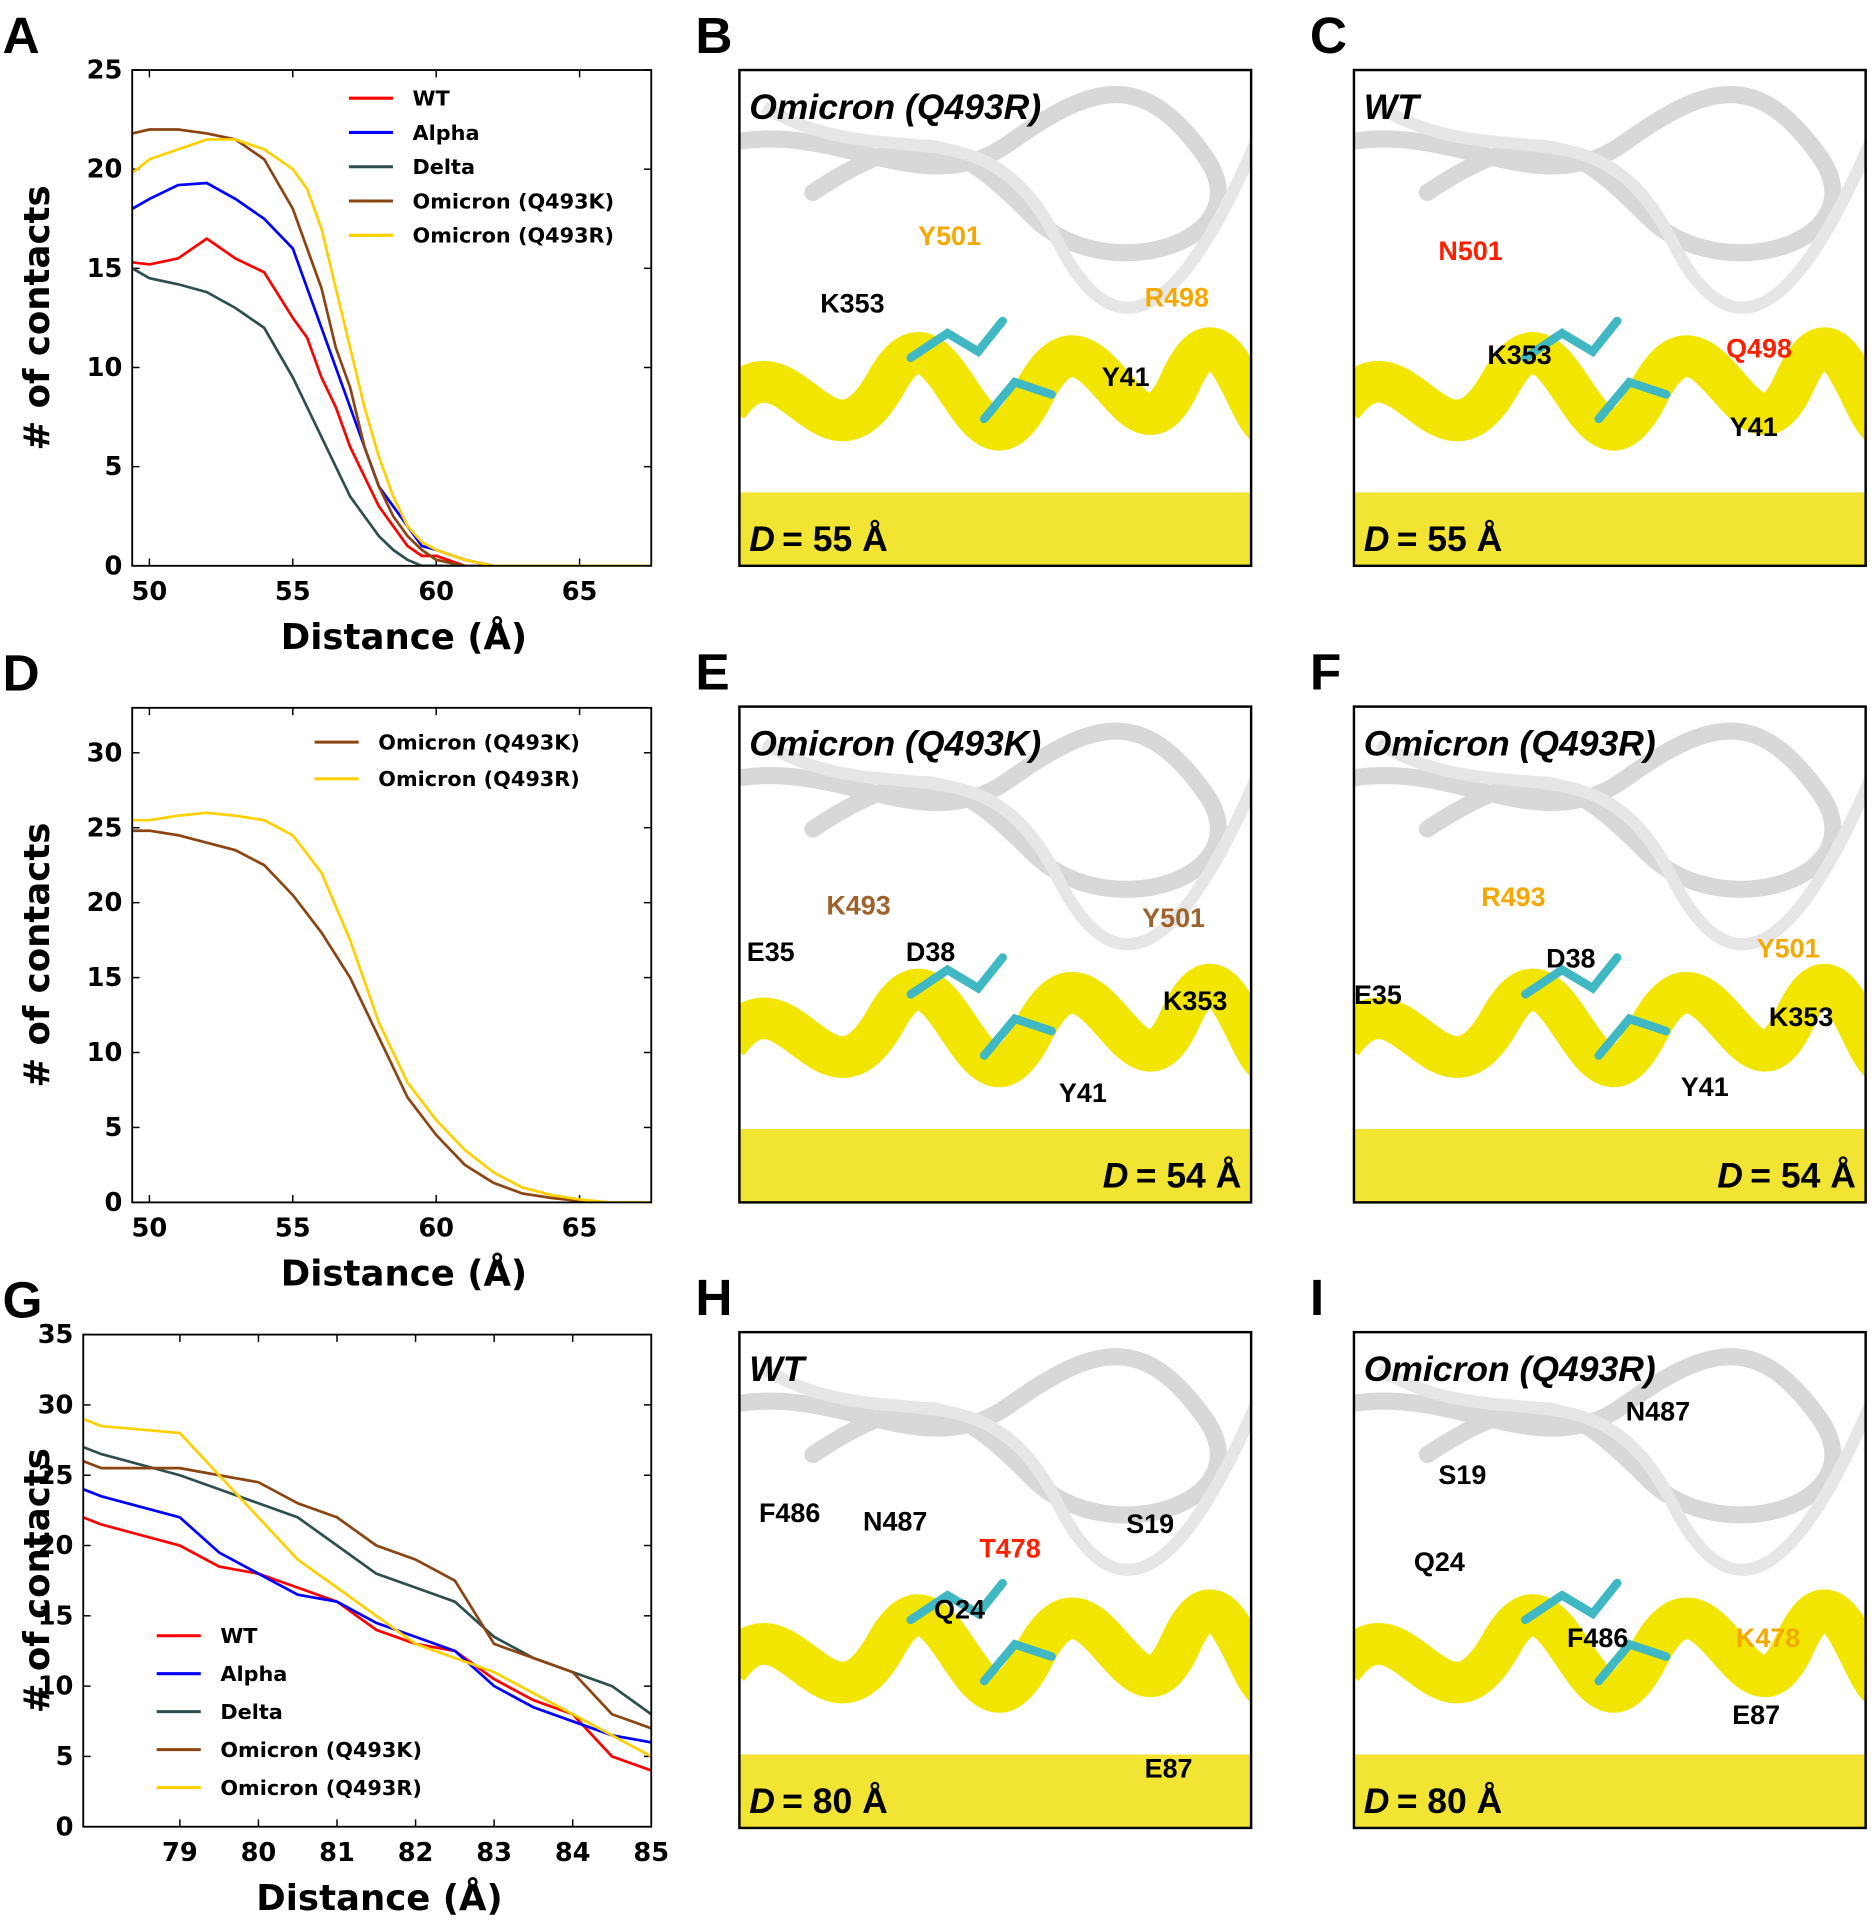 Image resolution: width=1873 pixels, height=1920 pixels. Describe the element at coordinates (1768, 1638) in the screenshot. I see `residue-label: K478` at that location.